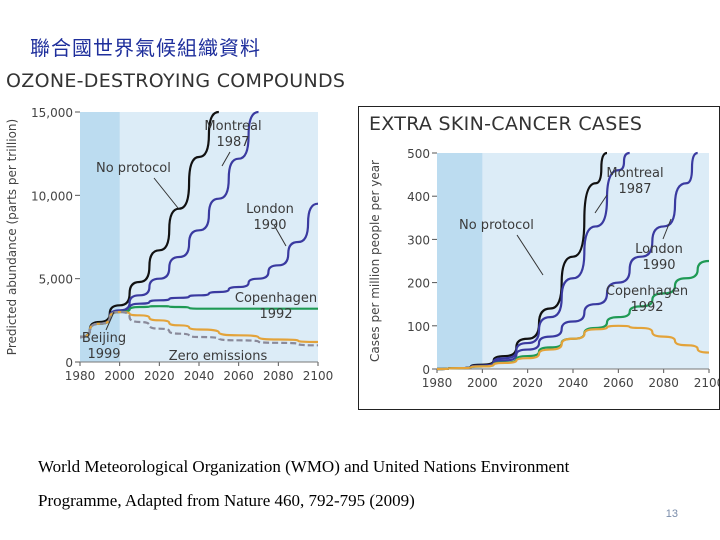 The image size is (720, 540). Describe the element at coordinates (218, 356) in the screenshot. I see `series-label-zero: Zero emissions` at that location.